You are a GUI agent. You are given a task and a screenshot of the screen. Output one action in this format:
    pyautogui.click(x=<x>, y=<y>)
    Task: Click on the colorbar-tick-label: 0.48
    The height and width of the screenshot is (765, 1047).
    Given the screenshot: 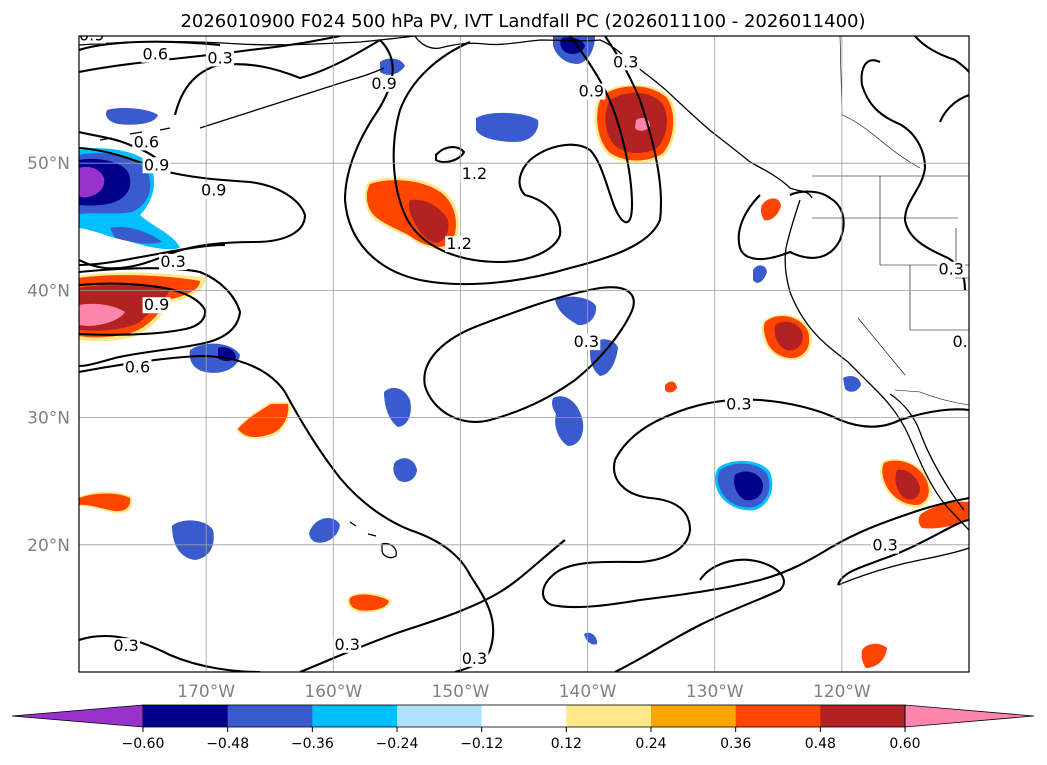 What is the action you would take?
    pyautogui.click(x=820, y=744)
    